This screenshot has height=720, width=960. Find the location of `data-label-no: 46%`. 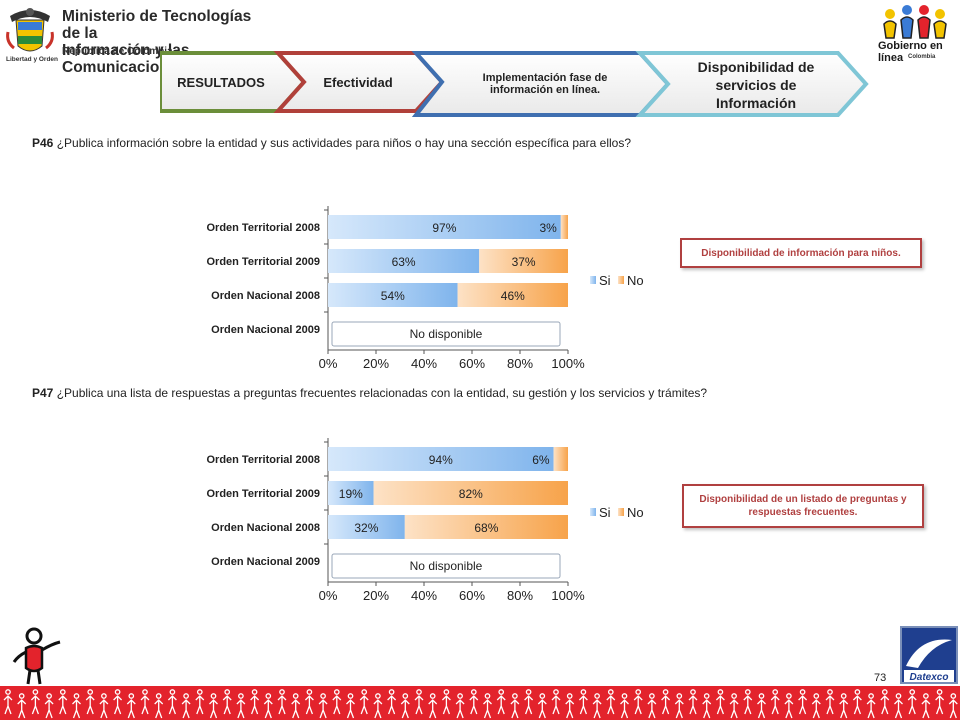

data-label-no: 46% is located at coordinates (513, 296).